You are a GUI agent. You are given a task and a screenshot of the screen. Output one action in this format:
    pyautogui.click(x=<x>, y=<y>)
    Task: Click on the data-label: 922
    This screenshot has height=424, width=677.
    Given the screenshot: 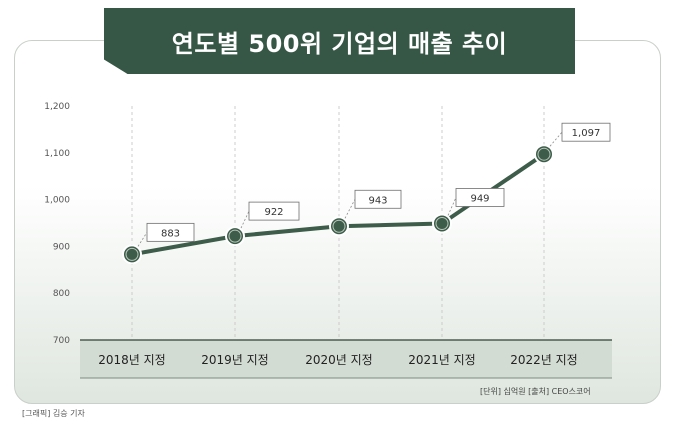 What is the action you would take?
    pyautogui.click(x=273, y=212)
    